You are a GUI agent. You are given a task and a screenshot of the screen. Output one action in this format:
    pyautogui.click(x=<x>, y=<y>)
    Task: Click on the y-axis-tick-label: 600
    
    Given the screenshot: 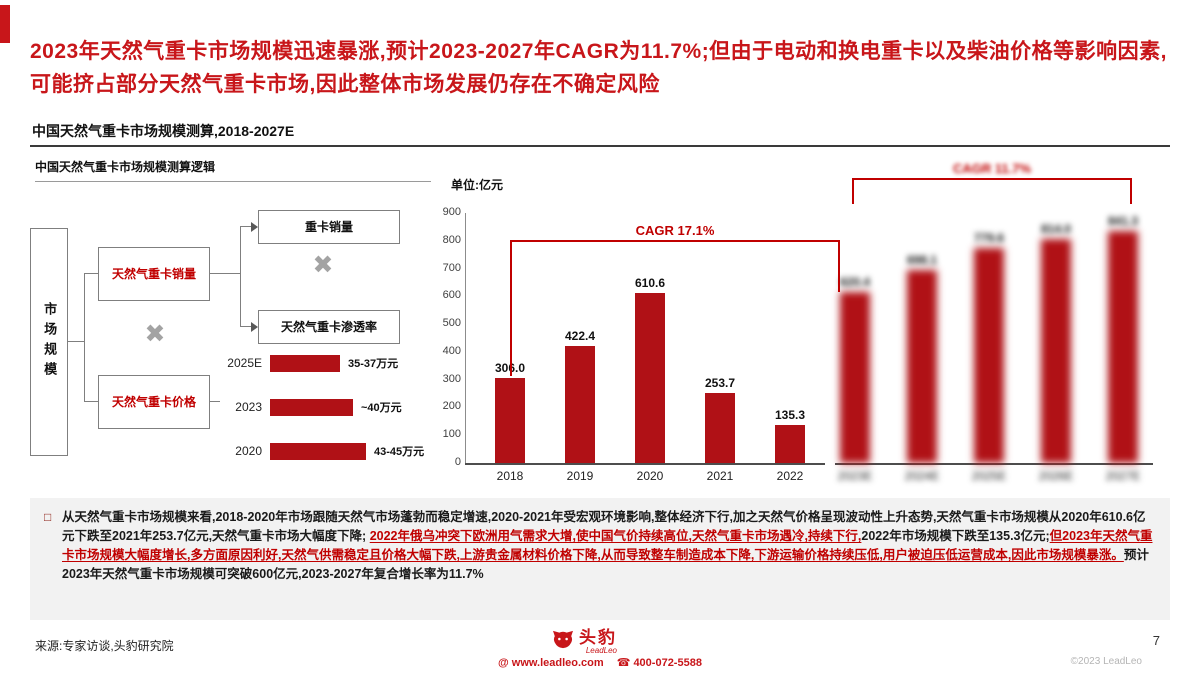 What is the action you would take?
    pyautogui.click(x=451, y=295)
    